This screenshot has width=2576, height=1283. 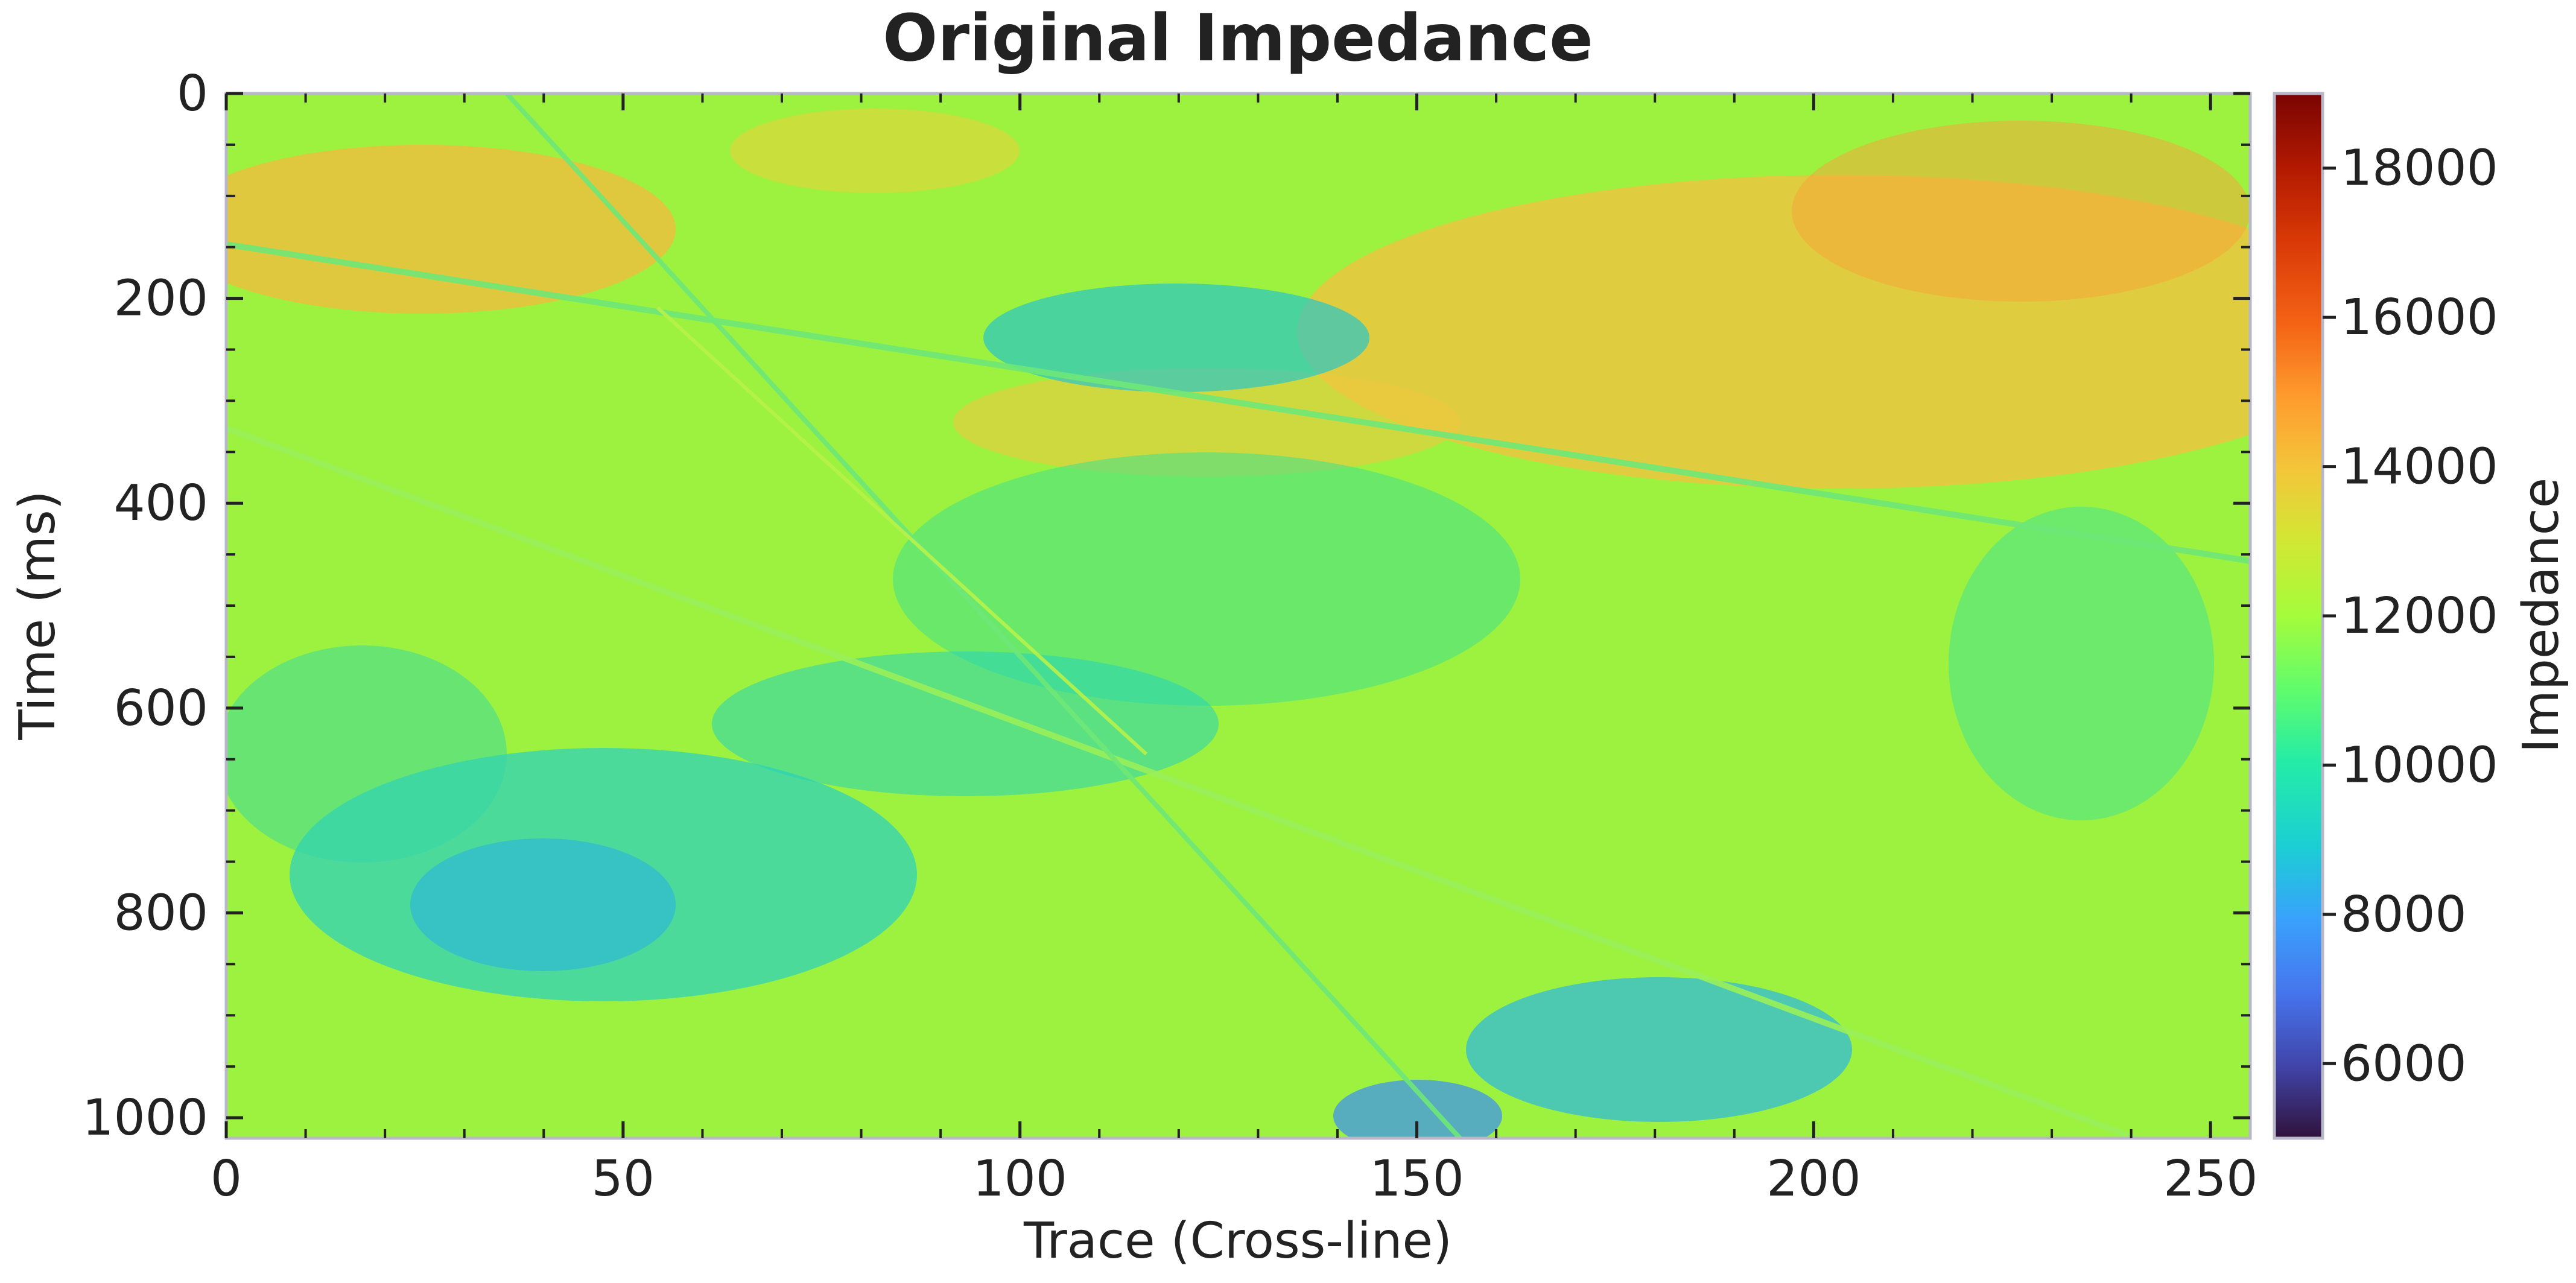 I want to click on fault-line, so click(x=902, y=531).